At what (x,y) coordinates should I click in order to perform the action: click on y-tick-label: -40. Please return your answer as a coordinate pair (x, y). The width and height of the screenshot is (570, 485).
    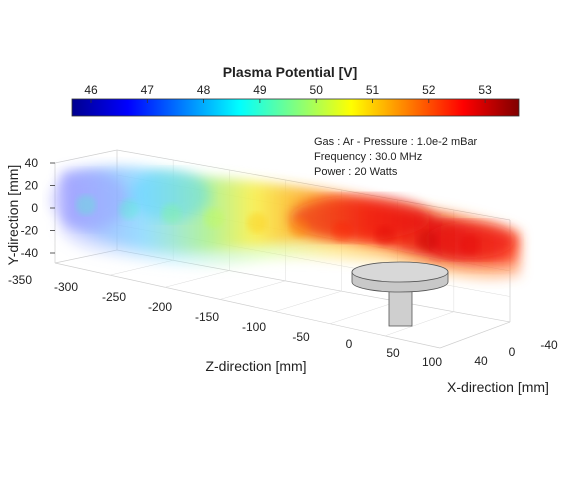
    Looking at the image, I should click on (30, 253).